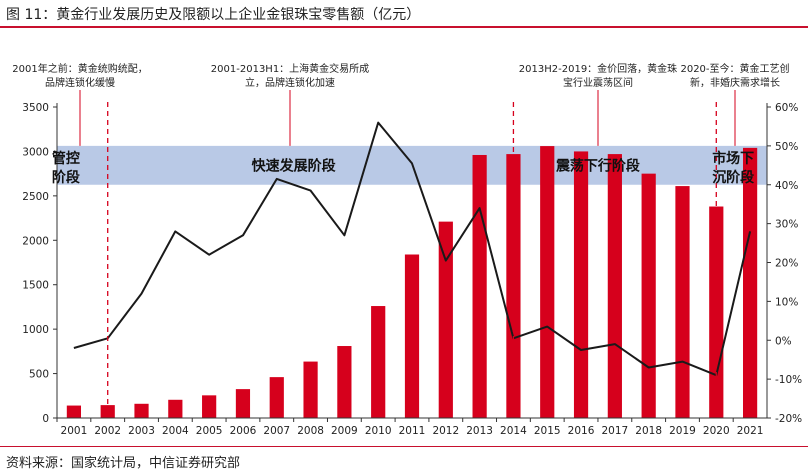  What do you see at coordinates (682, 302) in the screenshot?
I see `bar-2019` at bounding box center [682, 302].